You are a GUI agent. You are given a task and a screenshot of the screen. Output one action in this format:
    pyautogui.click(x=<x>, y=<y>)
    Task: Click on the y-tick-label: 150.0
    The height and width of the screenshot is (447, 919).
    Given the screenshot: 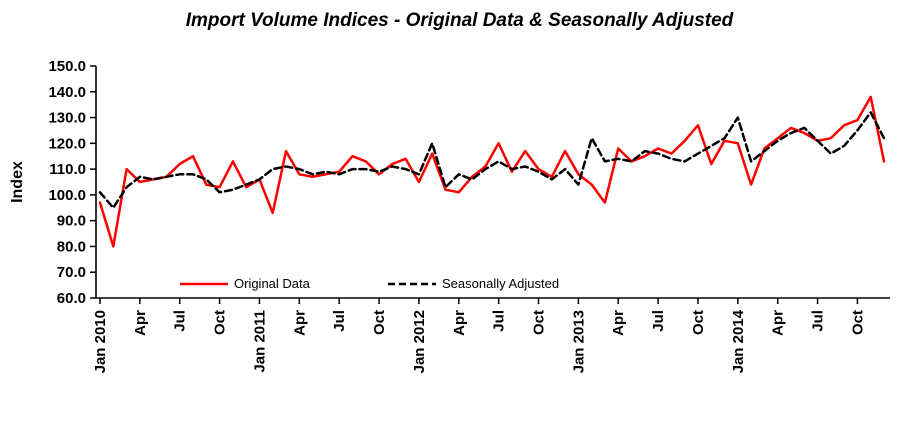 What is the action you would take?
    pyautogui.click(x=67, y=66)
    